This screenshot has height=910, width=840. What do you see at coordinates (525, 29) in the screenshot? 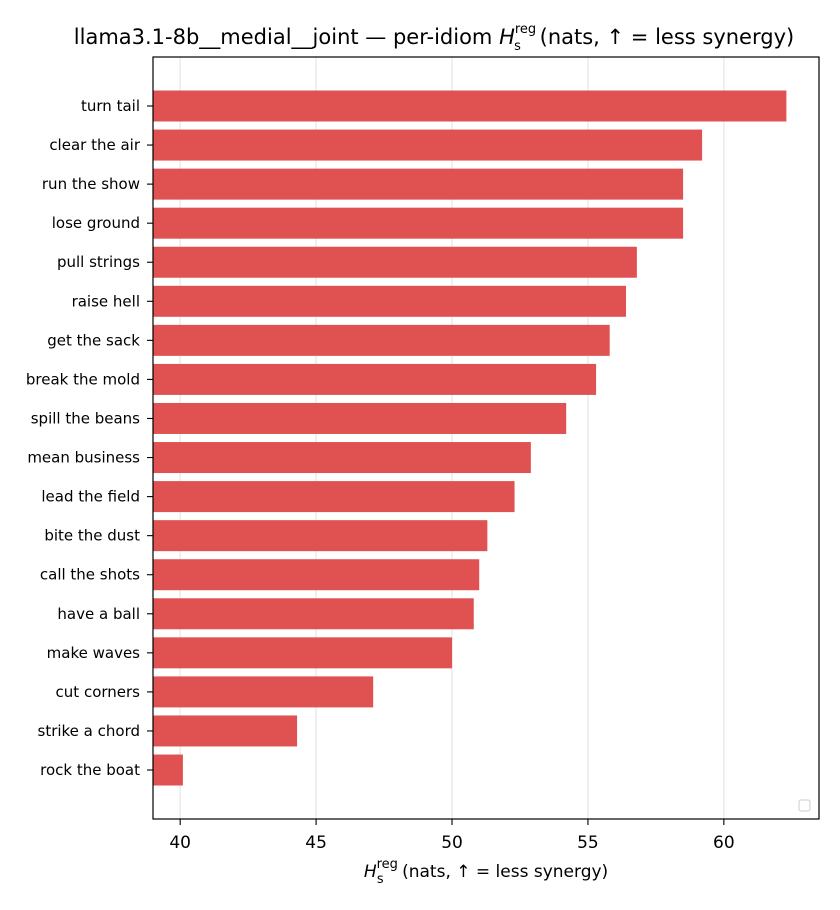
I see `title-superscript: reg` at bounding box center [525, 29].